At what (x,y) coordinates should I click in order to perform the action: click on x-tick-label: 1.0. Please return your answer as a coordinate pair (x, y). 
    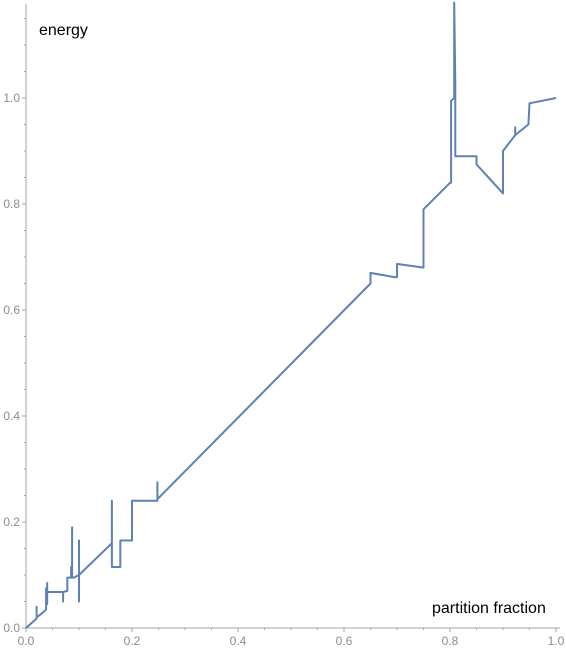
    Looking at the image, I should click on (556, 641).